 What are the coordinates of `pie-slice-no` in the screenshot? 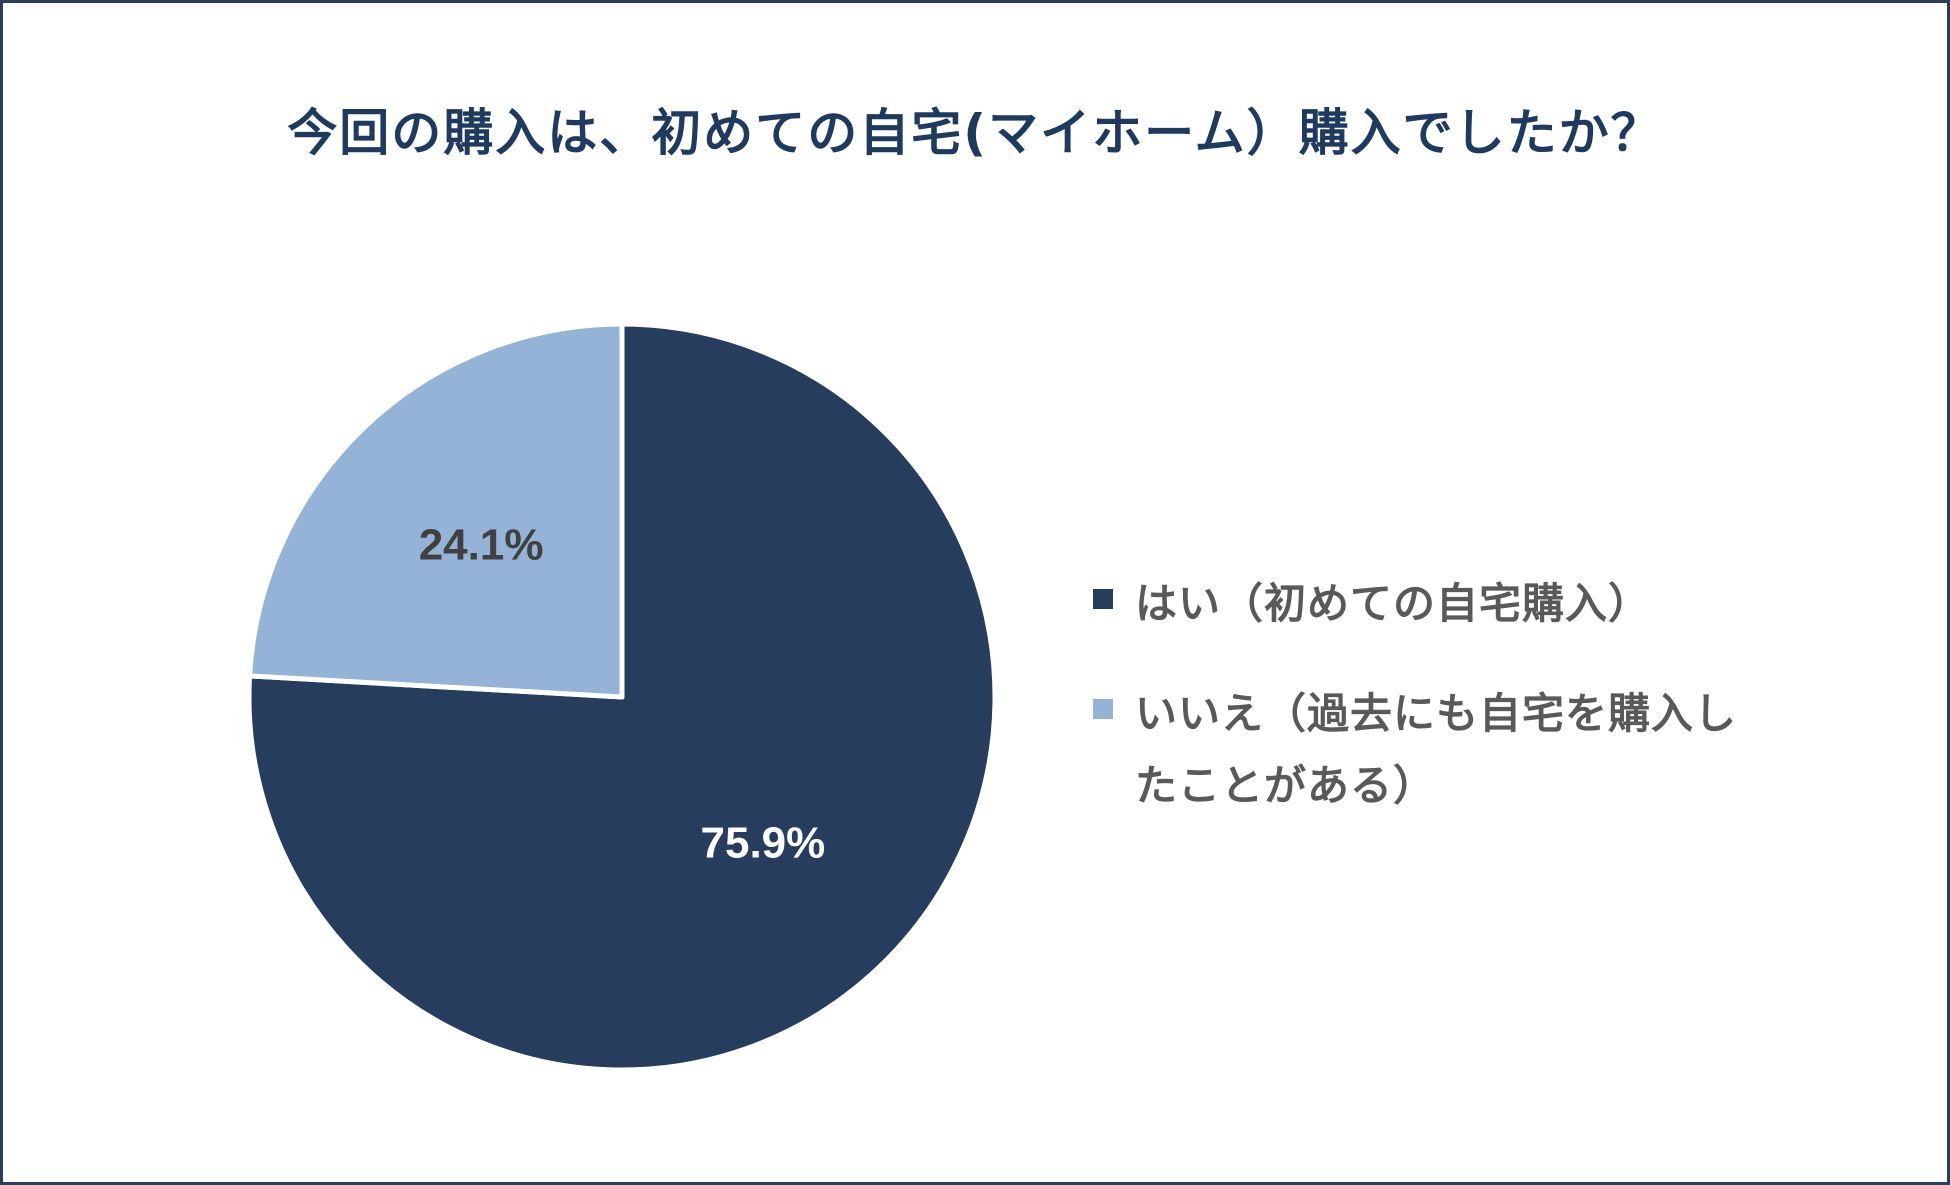 It's located at (436, 510).